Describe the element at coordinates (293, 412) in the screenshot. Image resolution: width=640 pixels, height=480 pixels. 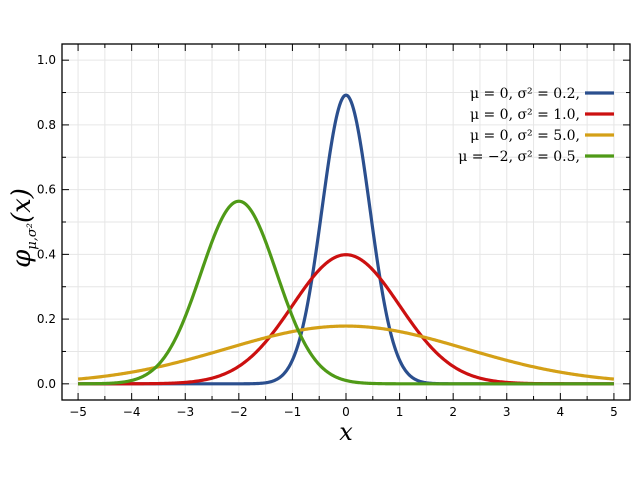
I see `x-tick-label: −1` at that location.